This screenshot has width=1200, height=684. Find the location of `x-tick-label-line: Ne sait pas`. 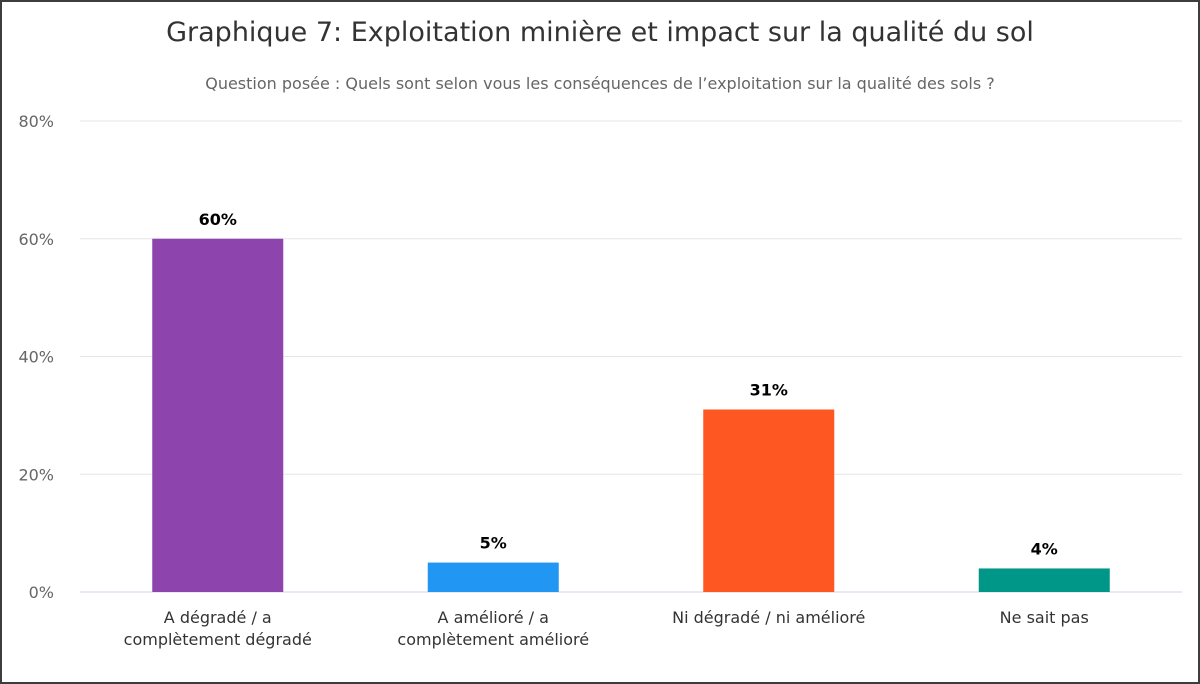

x-tick-label-line: Ne sait pas is located at coordinates (1044, 617).